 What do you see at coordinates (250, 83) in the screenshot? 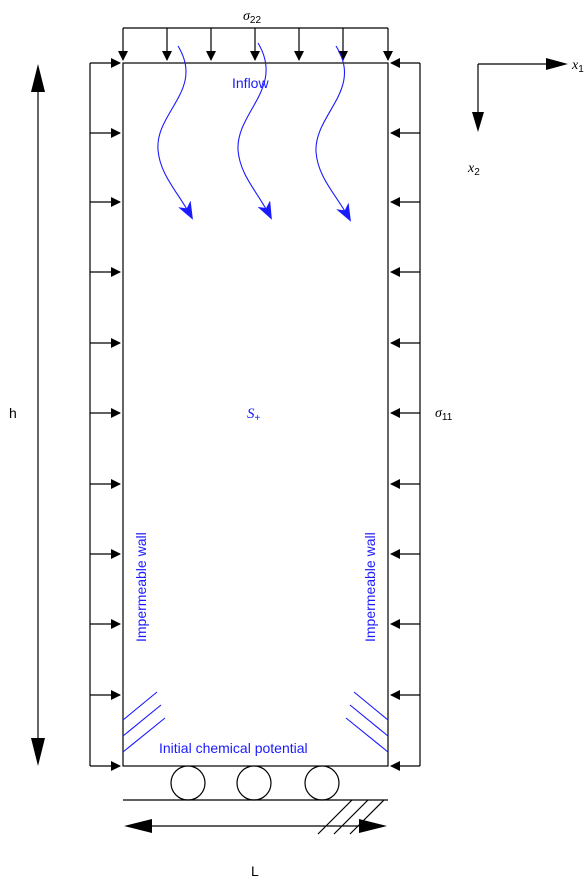
I see `inflow-label: Inflow` at bounding box center [250, 83].